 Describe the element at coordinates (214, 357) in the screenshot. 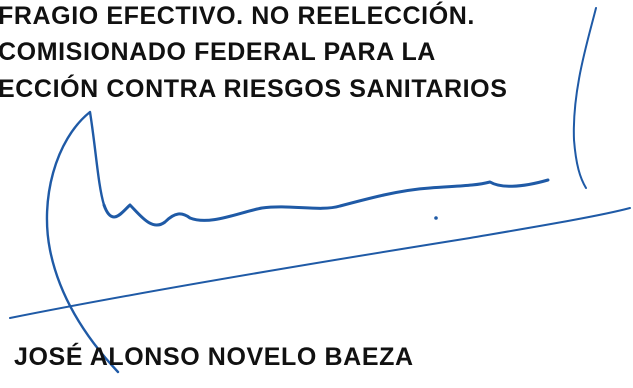

I see `signatory-name: JOSÉ ALONSO NOVELO BAEZA` at that location.